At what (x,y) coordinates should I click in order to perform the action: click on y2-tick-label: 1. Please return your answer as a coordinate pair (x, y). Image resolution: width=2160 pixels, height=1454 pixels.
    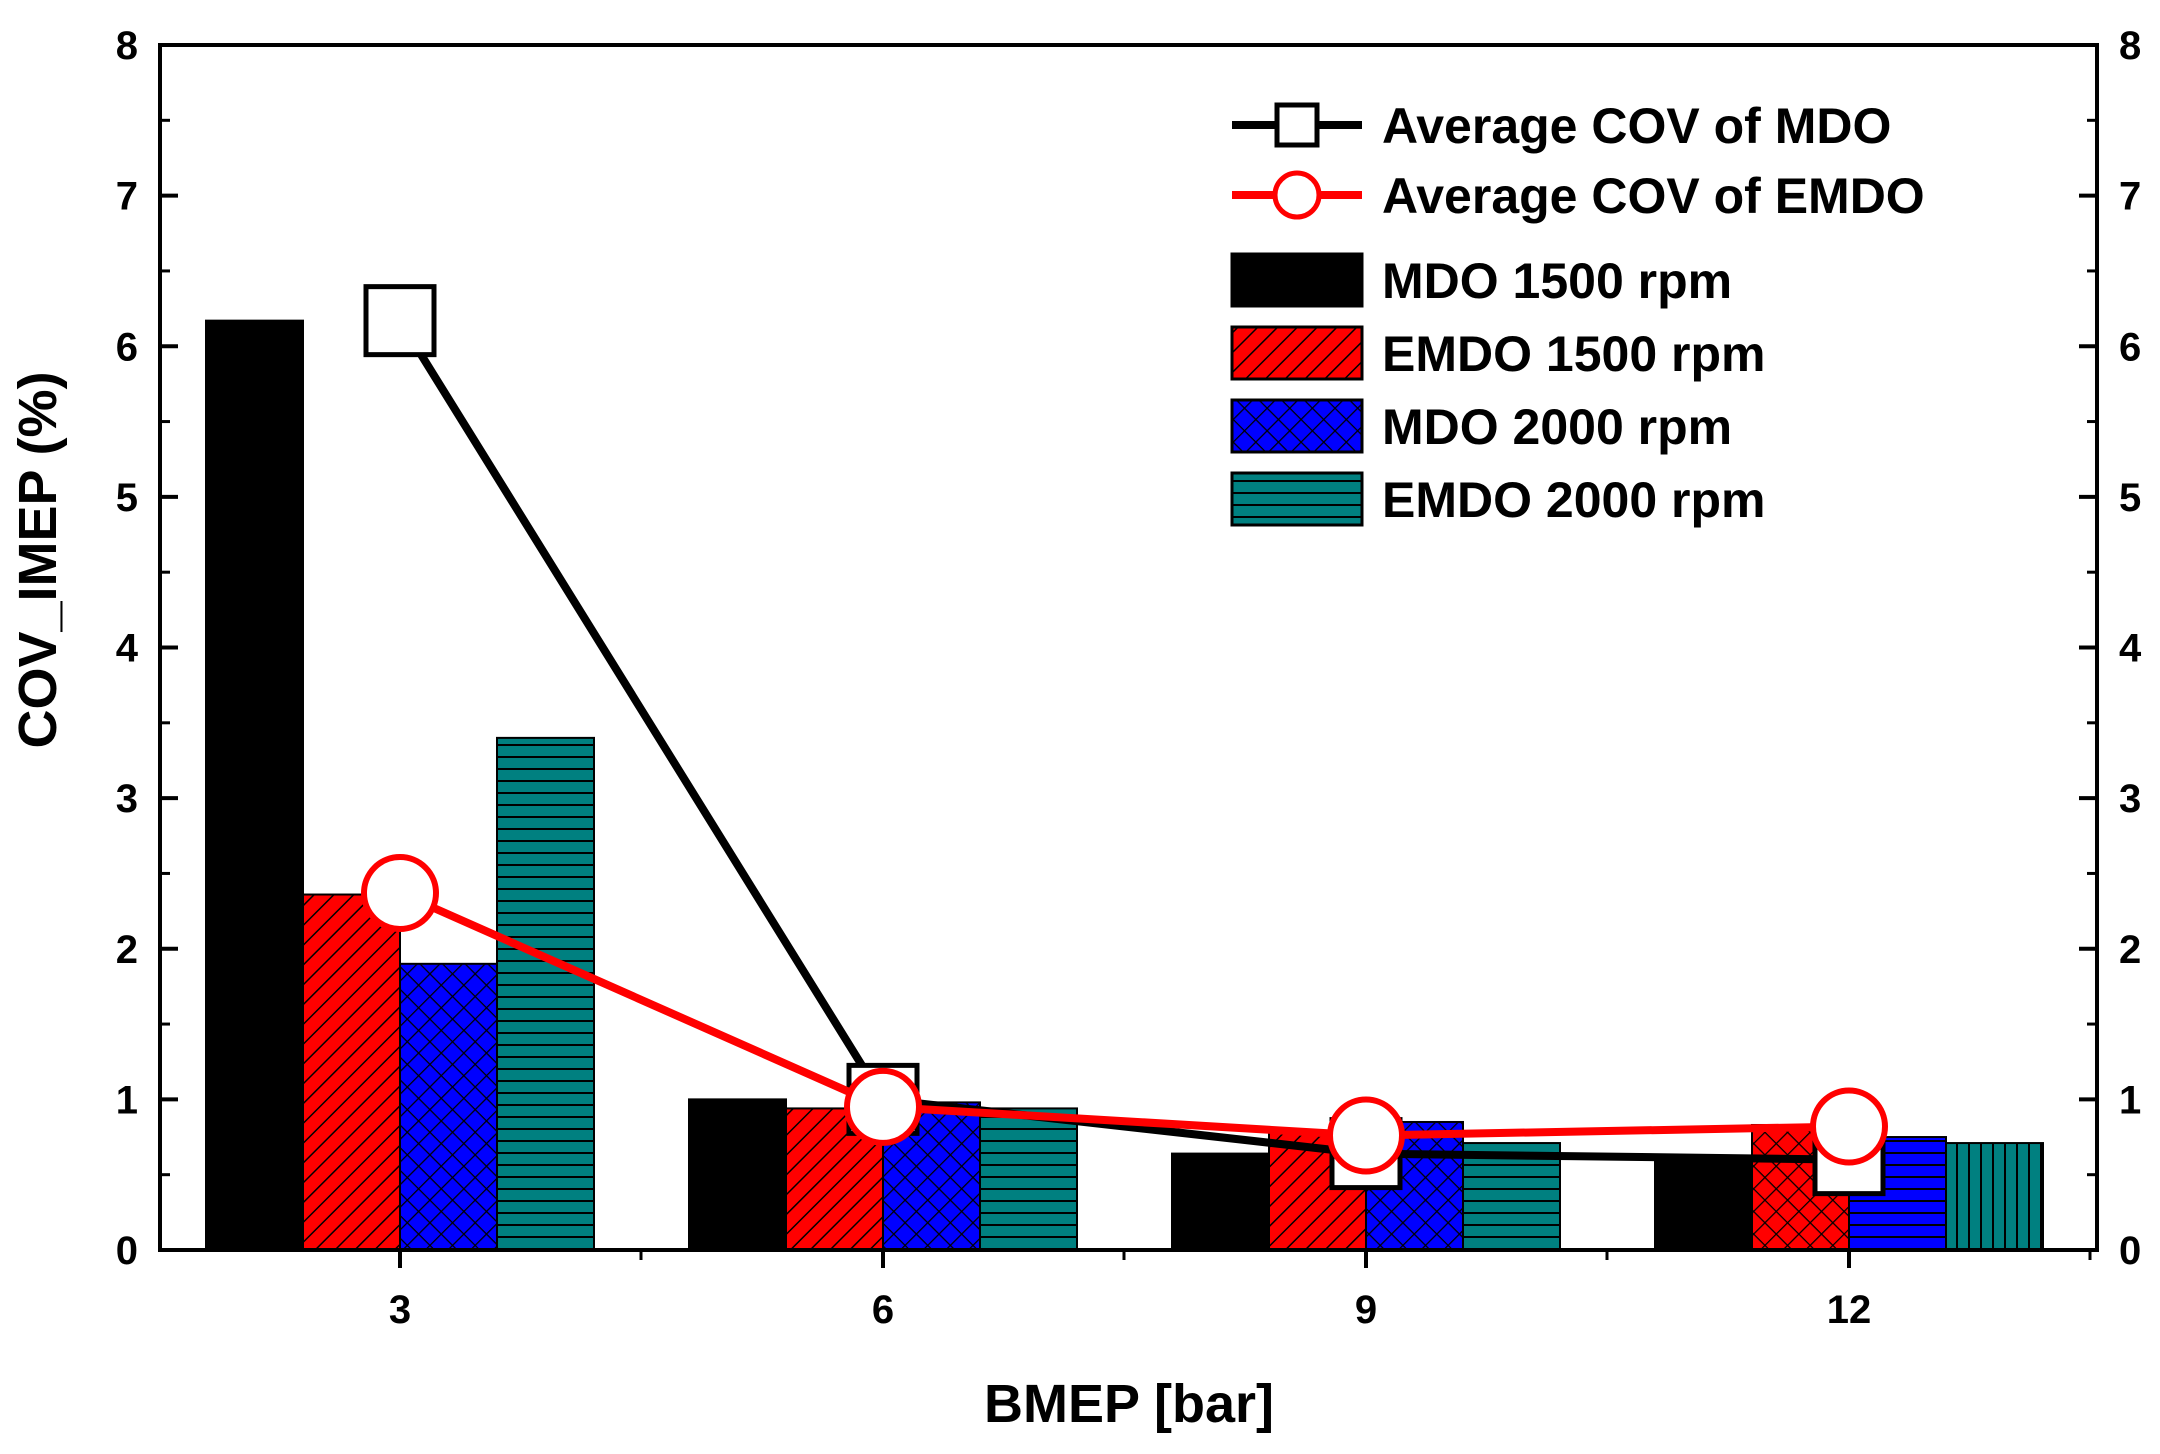
    Looking at the image, I should click on (2130, 1100).